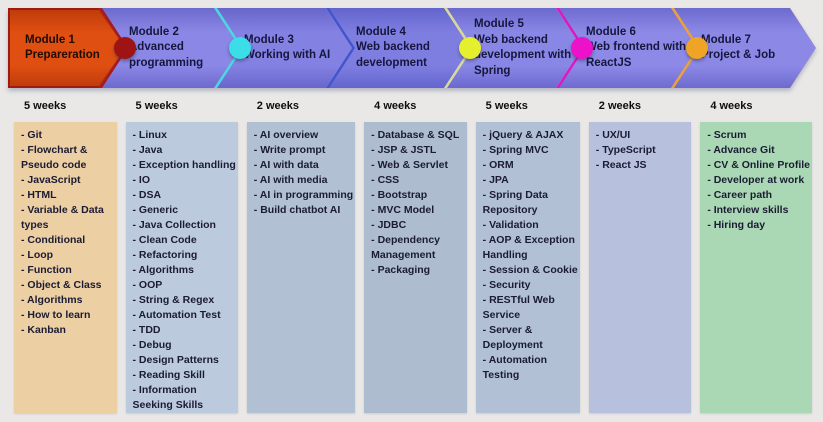 Image resolution: width=823 pixels, height=422 pixels. I want to click on topic-line: - Packaging, so click(401, 270).